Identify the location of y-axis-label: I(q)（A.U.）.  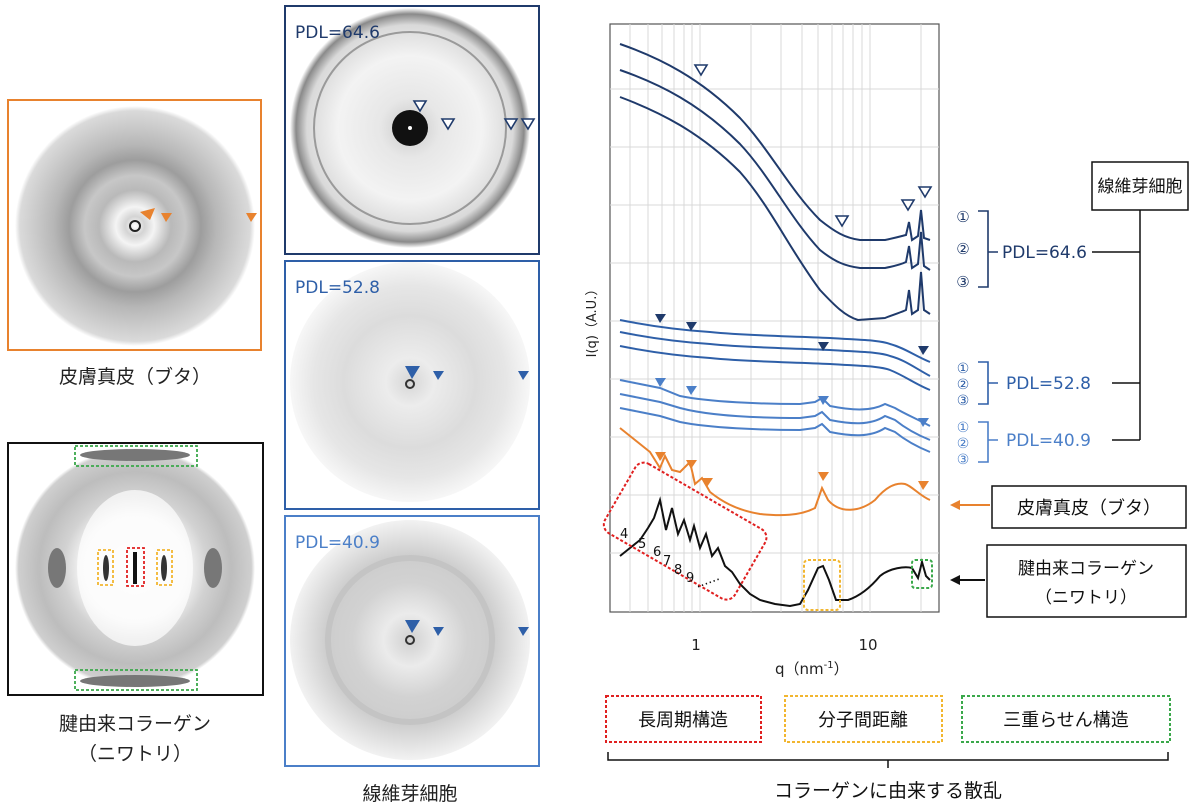
(592, 320).